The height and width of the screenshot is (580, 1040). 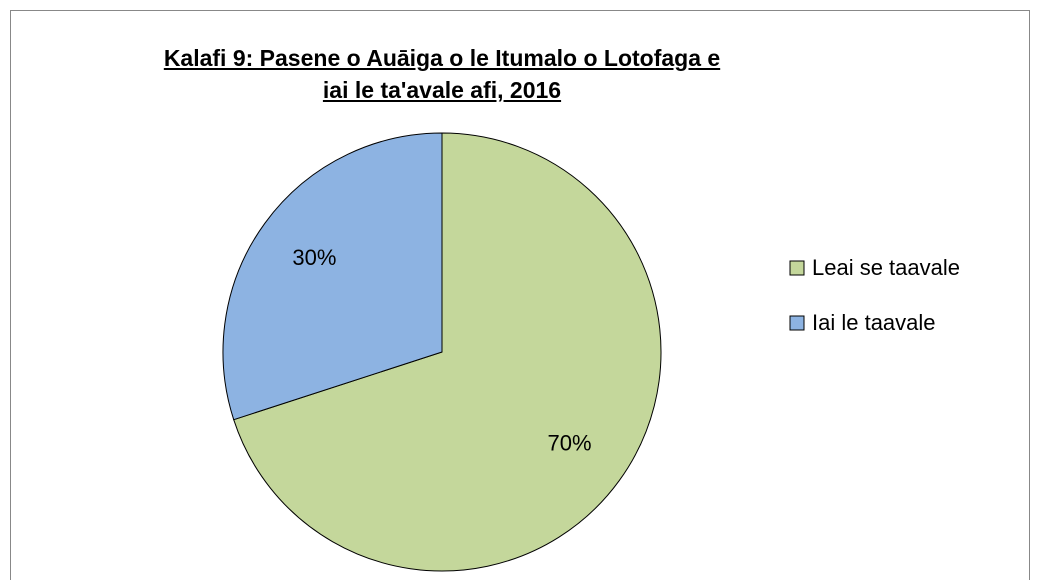 I want to click on legend-label: Iai le taavale, so click(x=874, y=322).